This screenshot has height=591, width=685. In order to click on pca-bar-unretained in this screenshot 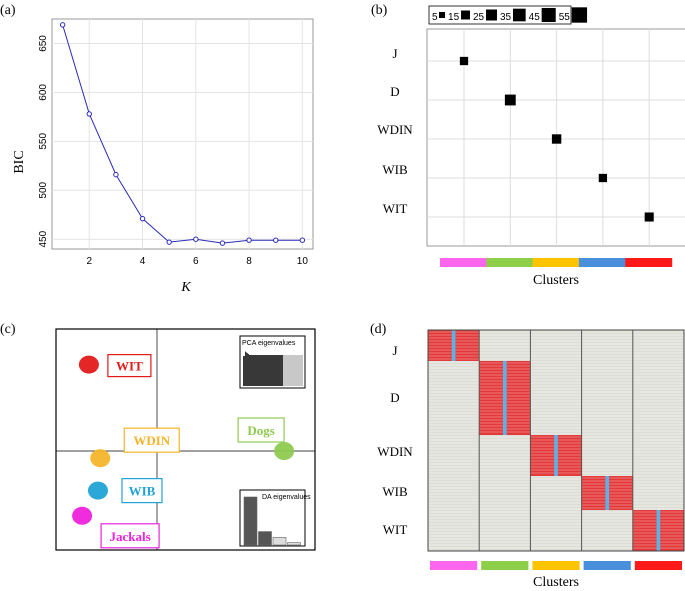, I will do `click(293, 370)`.